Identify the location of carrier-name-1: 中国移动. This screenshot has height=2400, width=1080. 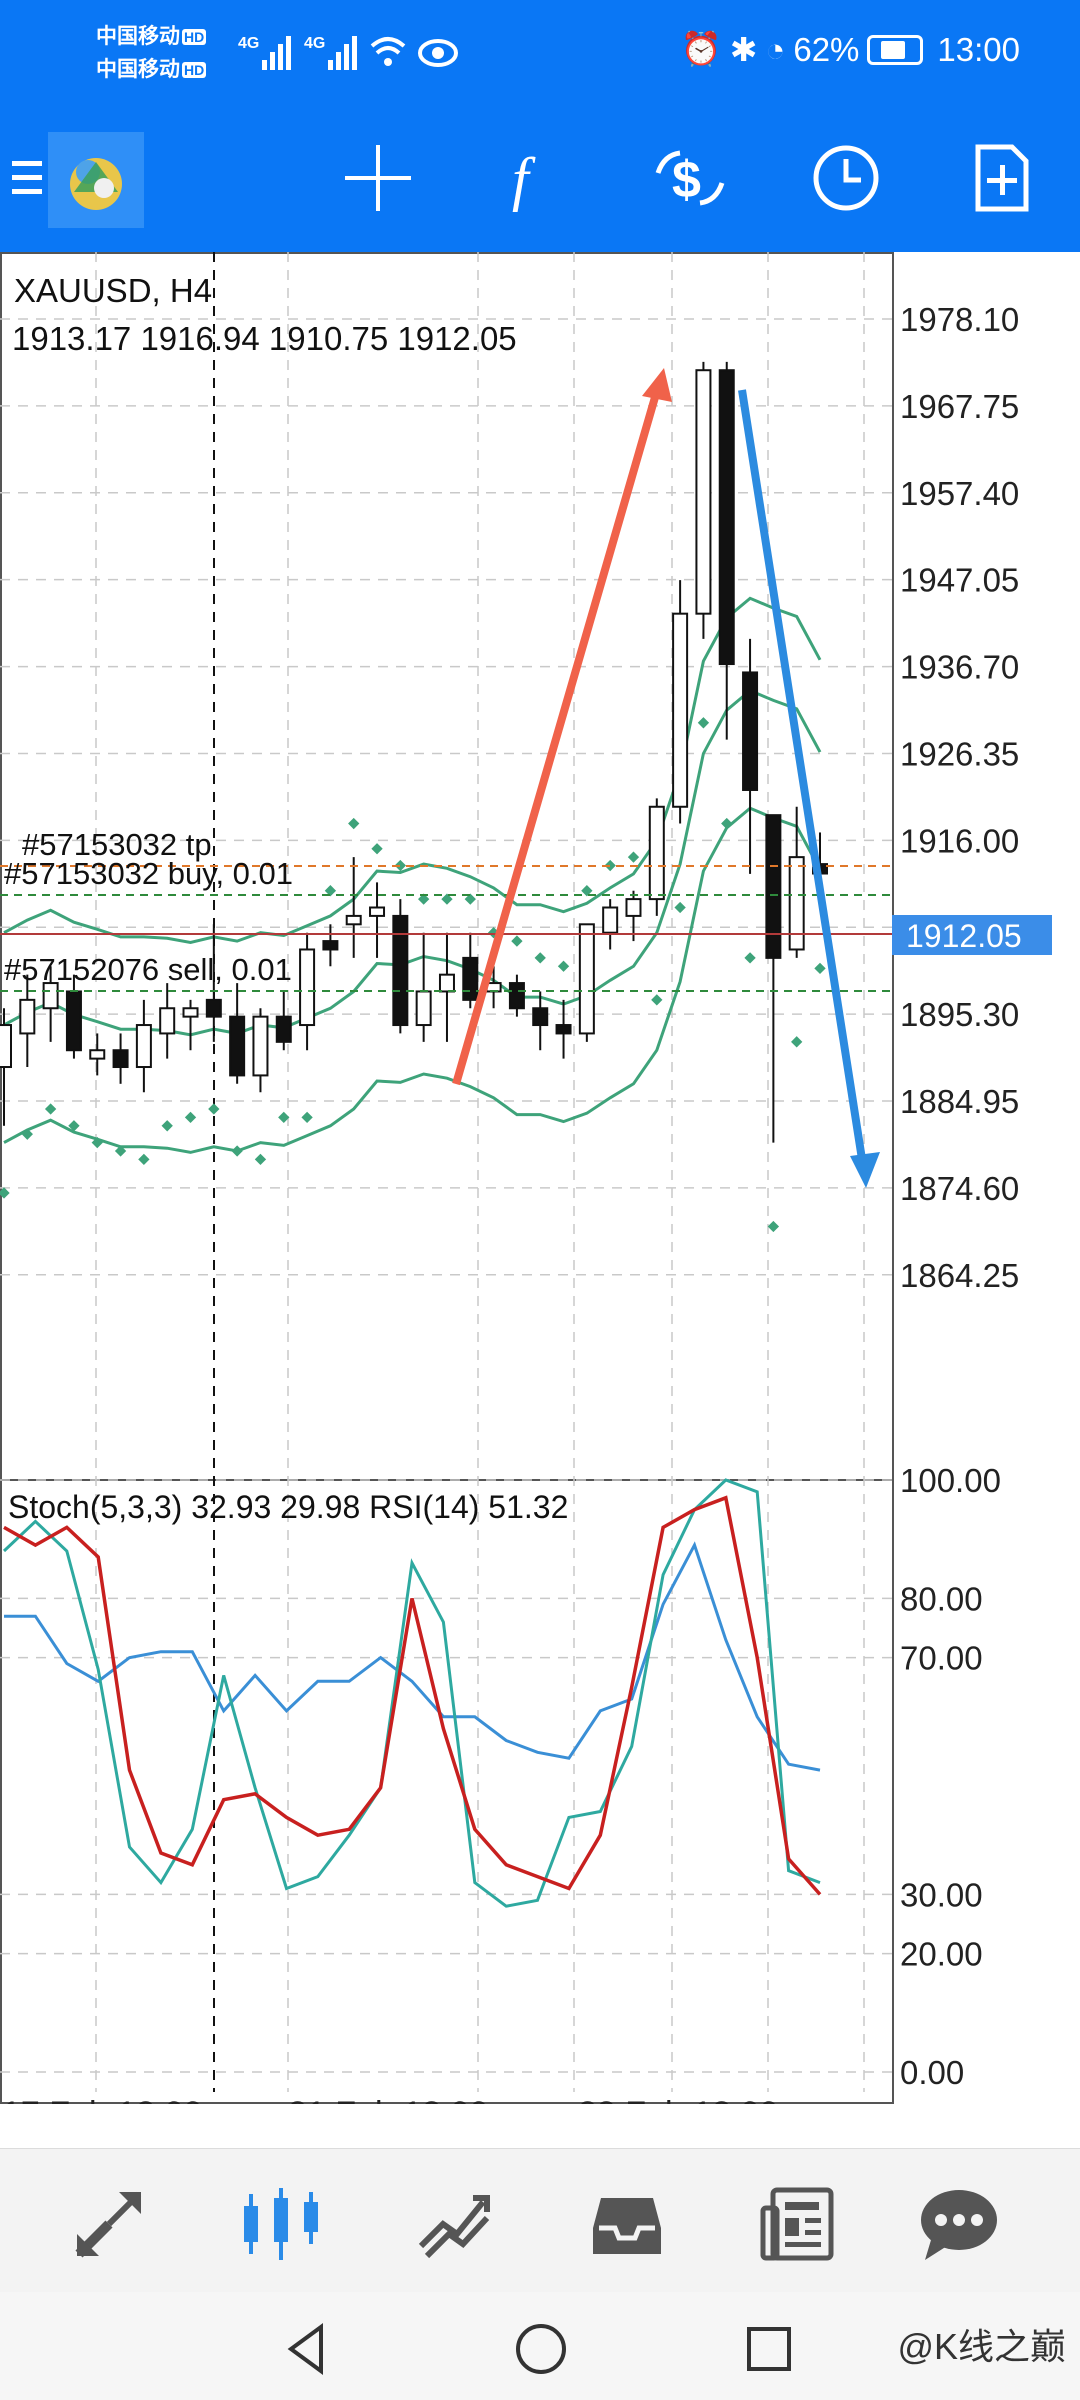
(138, 36).